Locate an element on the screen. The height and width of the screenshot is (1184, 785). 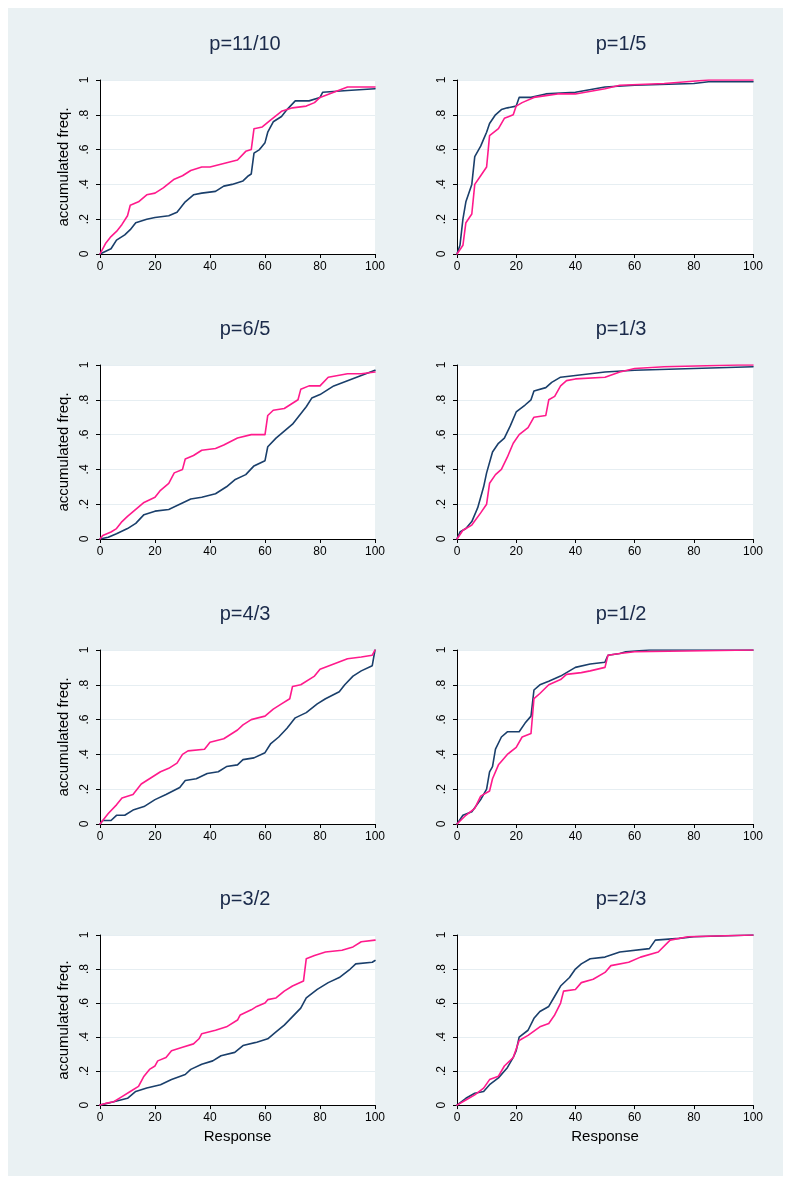
chart-title: p=1/2 is located at coordinates (621, 613).